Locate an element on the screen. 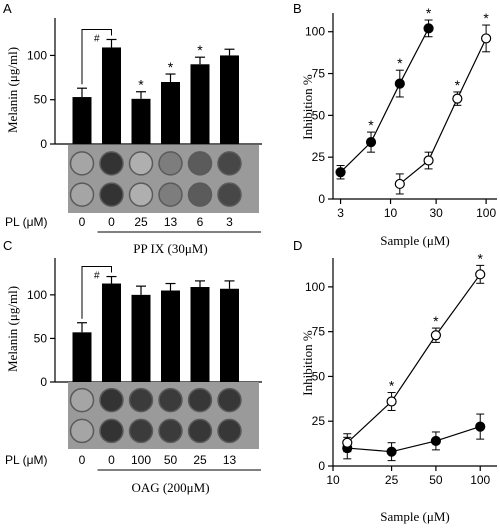  y-axis-label: Inhibition % is located at coordinates (307, 107).